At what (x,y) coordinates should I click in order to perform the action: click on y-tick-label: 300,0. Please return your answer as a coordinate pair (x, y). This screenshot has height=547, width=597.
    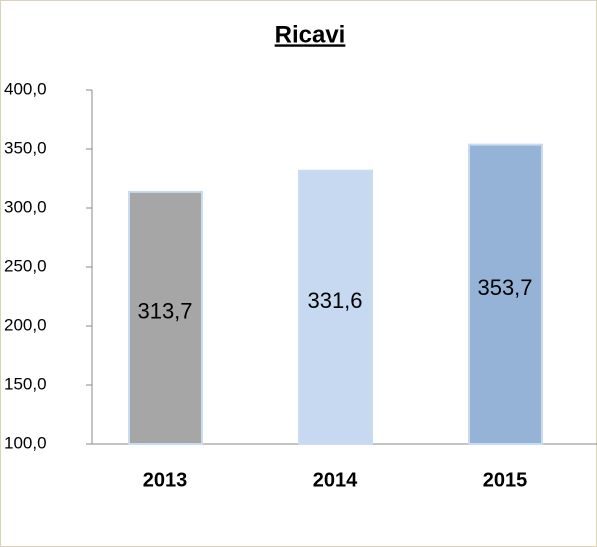
    Looking at the image, I should click on (25, 206).